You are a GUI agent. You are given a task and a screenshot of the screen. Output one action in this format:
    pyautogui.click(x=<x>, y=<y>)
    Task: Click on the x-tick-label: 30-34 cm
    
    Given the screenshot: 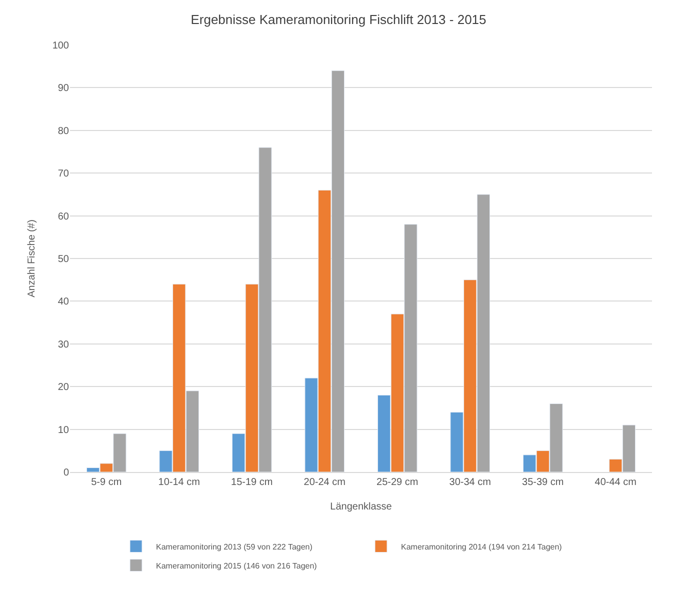 What is the action you would take?
    pyautogui.click(x=470, y=482)
    